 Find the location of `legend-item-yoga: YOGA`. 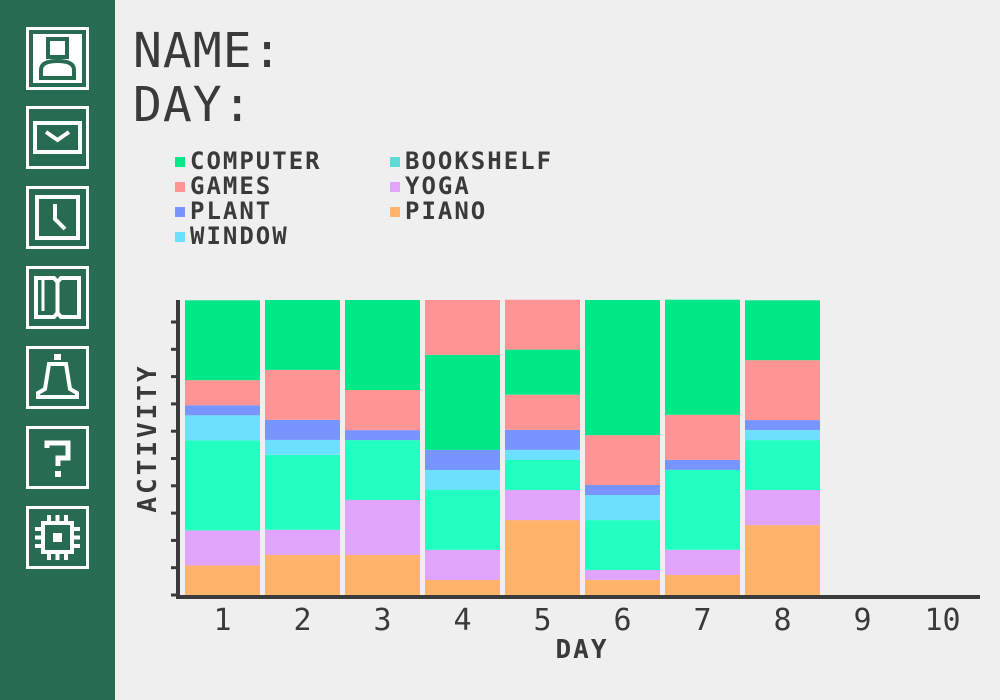

legend-item-yoga: YOGA is located at coordinates (429, 186).